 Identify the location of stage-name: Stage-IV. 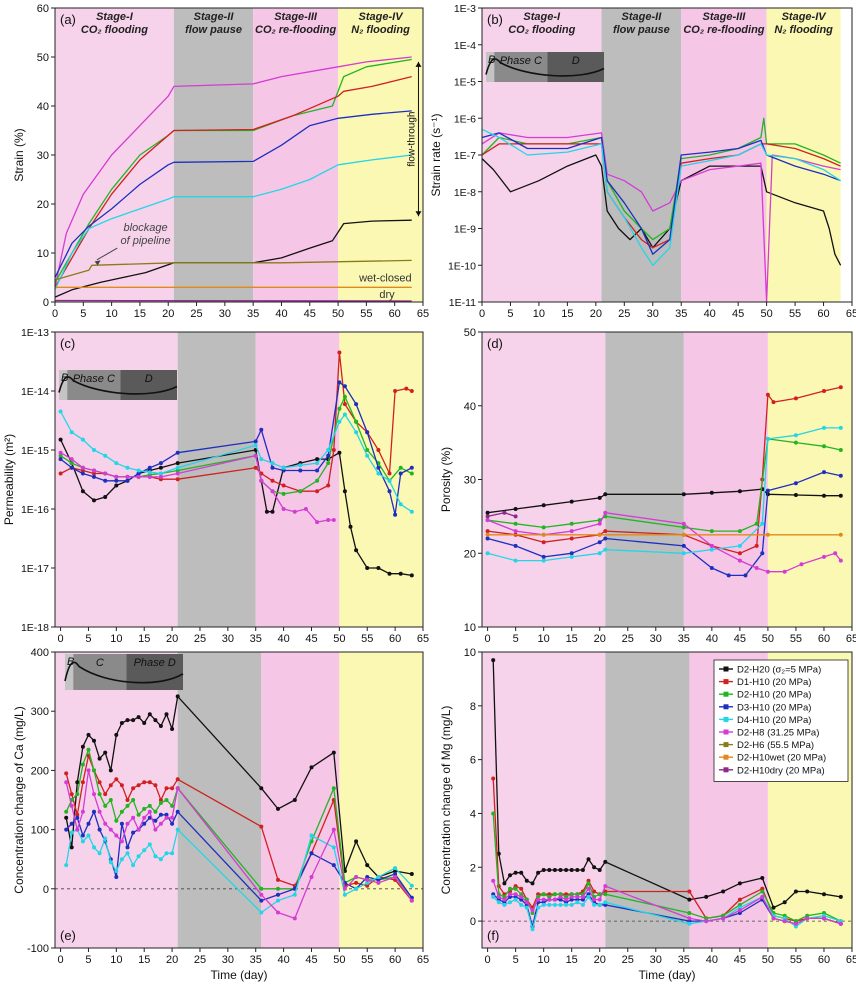
(805, 17).